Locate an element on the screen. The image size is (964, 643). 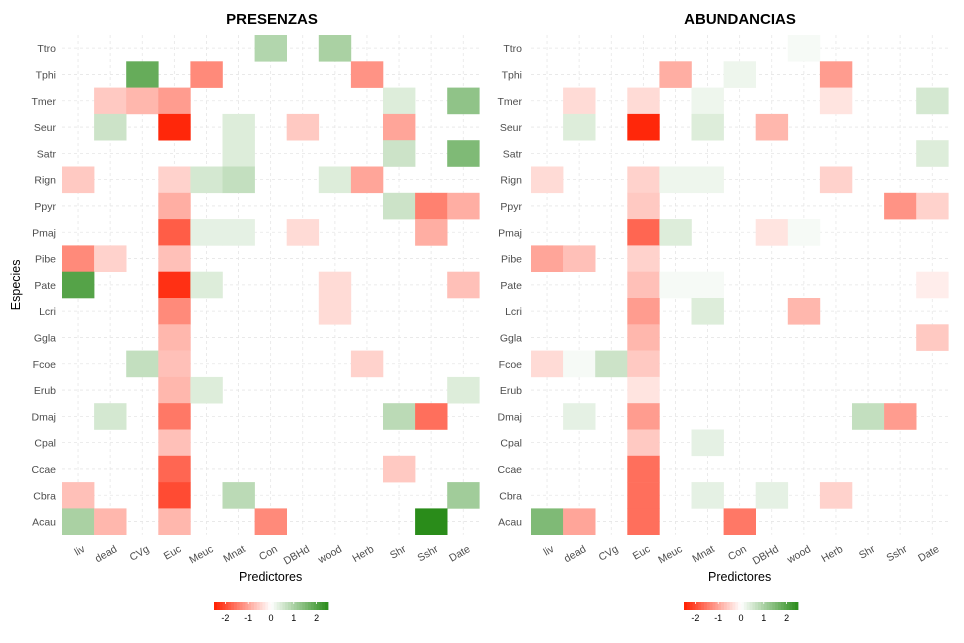
heatmap-cell-Fcoe-Euc is located at coordinates (174, 364).